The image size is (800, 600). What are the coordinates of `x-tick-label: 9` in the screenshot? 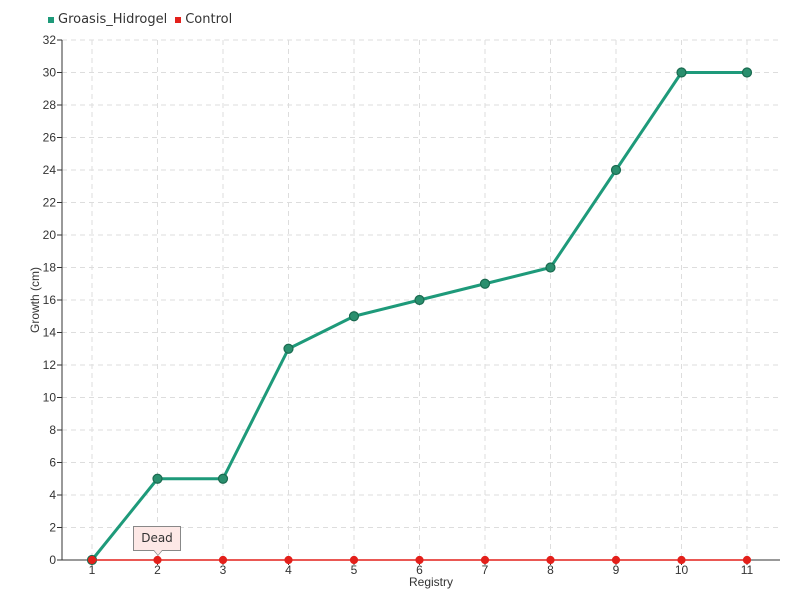 It's located at (616, 570).